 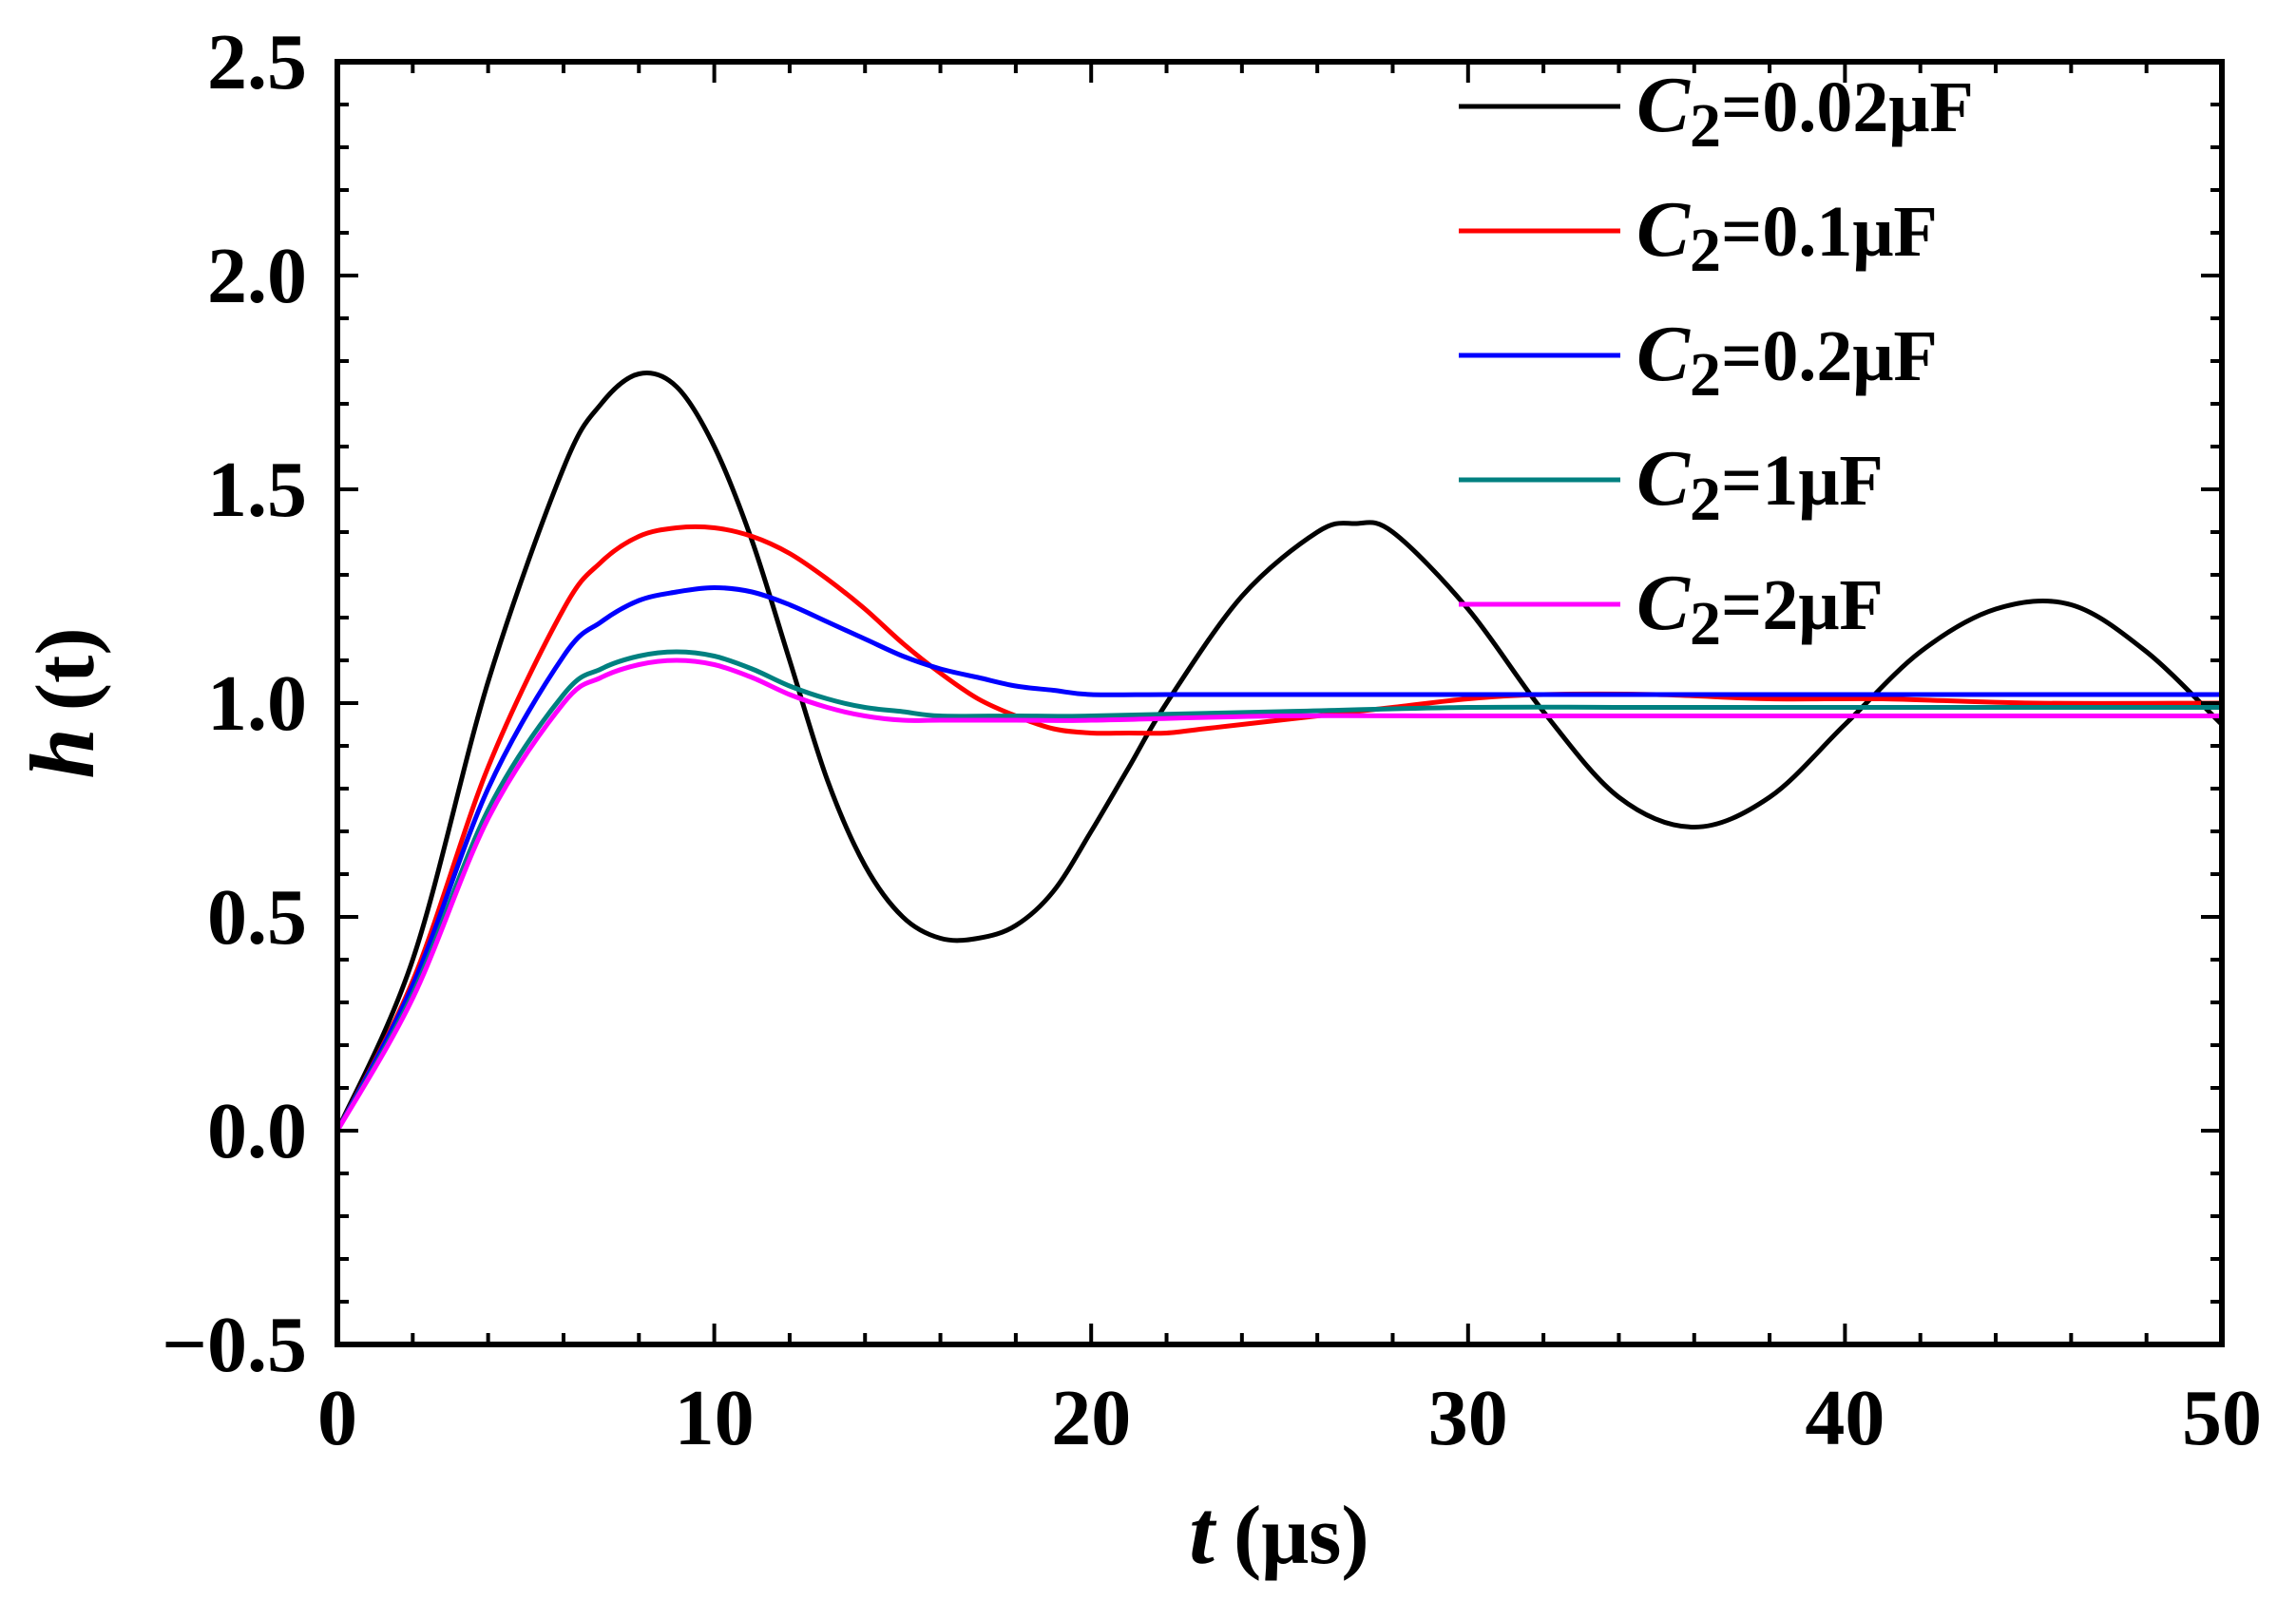 I want to click on y-tick-label: −0.5, so click(x=234, y=1345).